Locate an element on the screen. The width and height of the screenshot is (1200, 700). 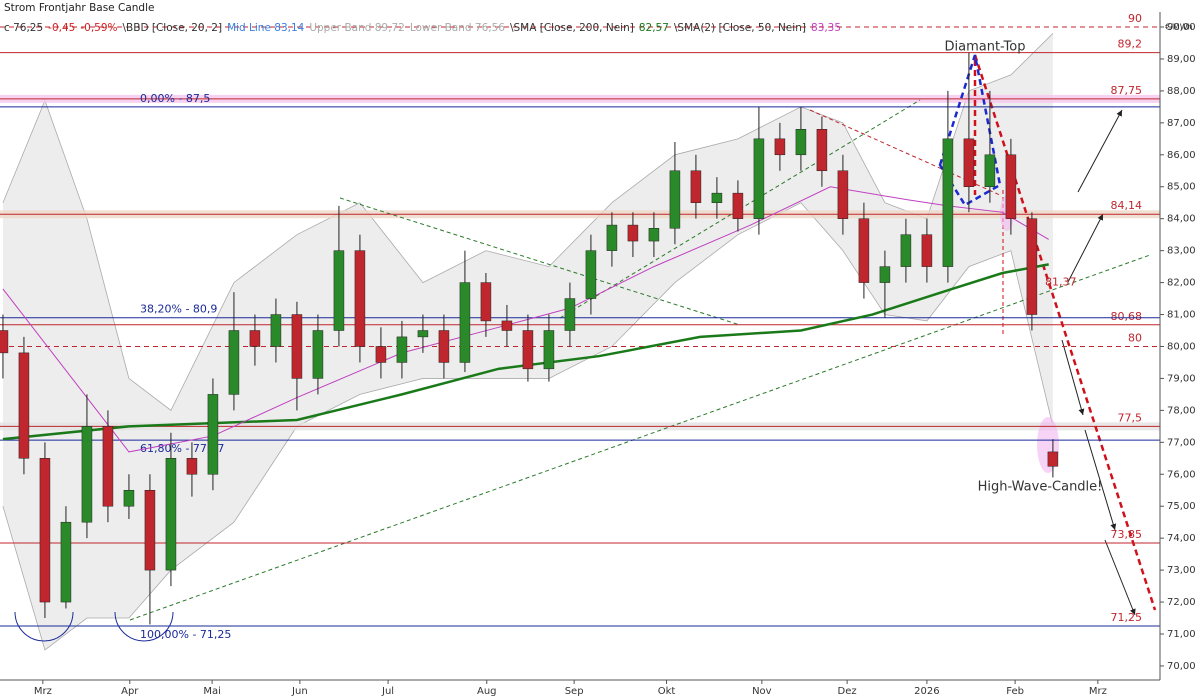
y-tick-label: 87,00 is located at coordinates (1181, 123).